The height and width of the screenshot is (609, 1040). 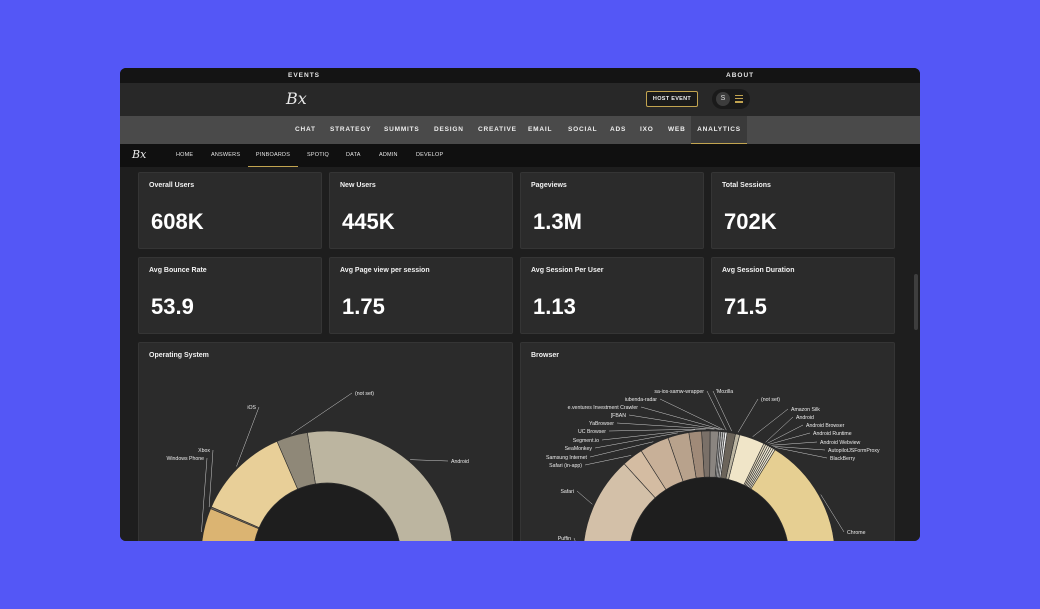 I want to click on leader-line-not-set, so click(x=322, y=413).